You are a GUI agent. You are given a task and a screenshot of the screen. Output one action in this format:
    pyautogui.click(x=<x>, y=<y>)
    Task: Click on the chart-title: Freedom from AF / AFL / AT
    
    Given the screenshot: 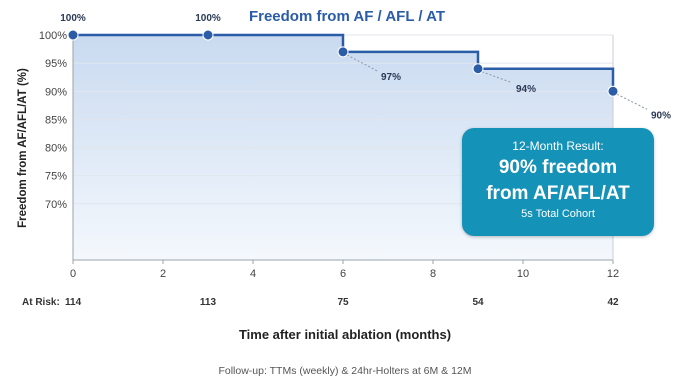 What is the action you would take?
    pyautogui.click(x=347, y=16)
    